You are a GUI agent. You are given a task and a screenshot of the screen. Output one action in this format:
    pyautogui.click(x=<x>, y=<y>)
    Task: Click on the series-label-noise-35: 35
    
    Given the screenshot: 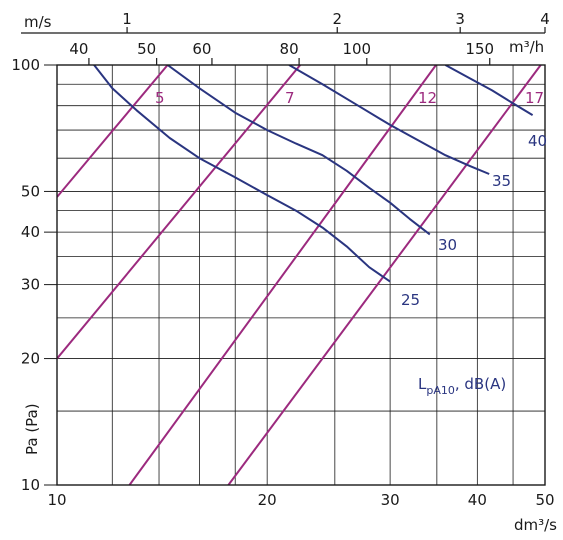 What is the action you would take?
    pyautogui.click(x=501, y=181)
    